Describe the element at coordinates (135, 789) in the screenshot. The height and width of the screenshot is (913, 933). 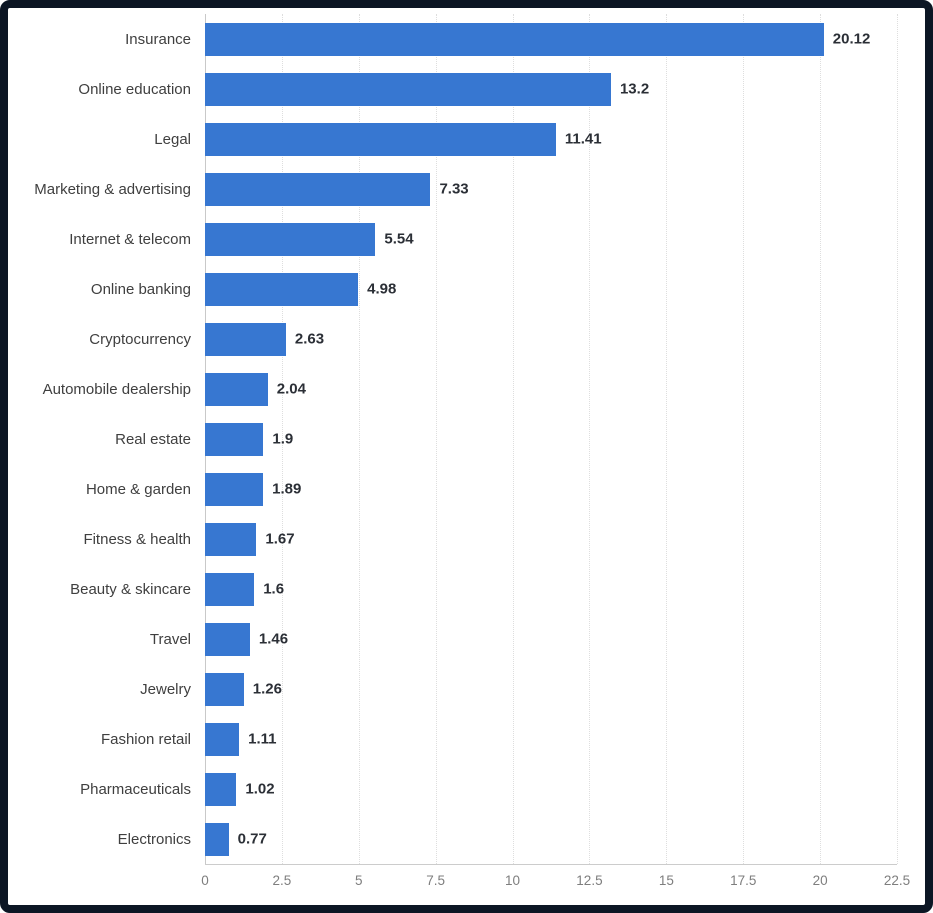
I see `category-label: Pharmaceuticals` at that location.